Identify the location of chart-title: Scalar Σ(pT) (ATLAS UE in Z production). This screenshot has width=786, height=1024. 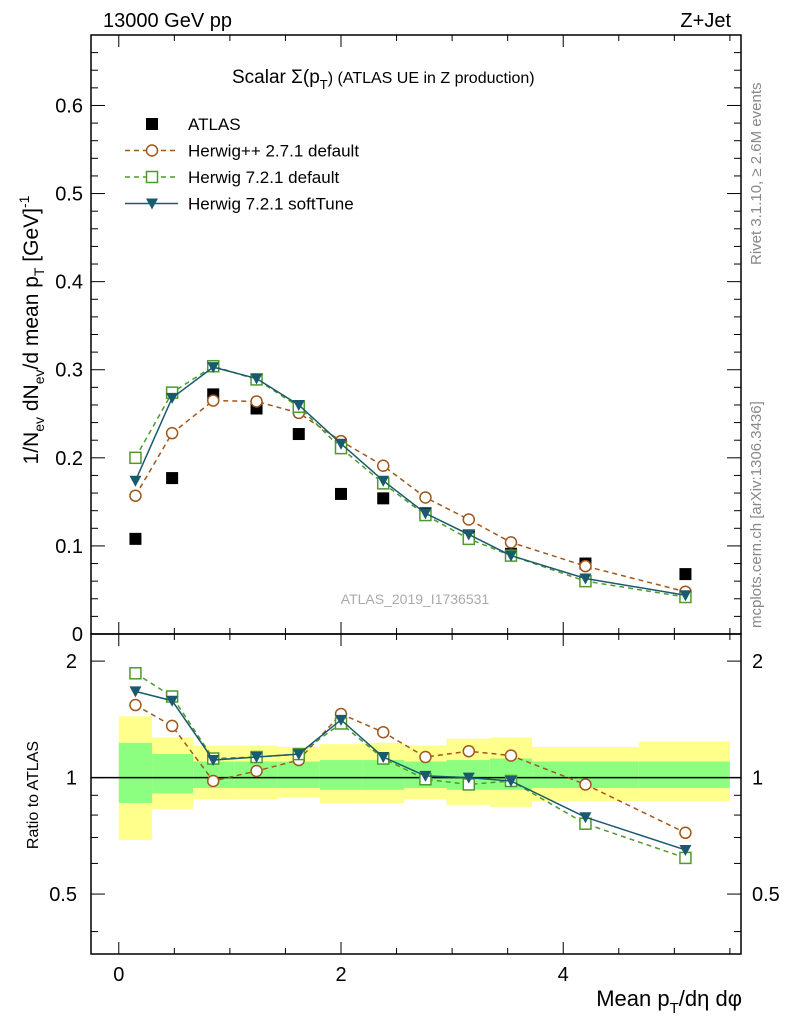
(383, 79).